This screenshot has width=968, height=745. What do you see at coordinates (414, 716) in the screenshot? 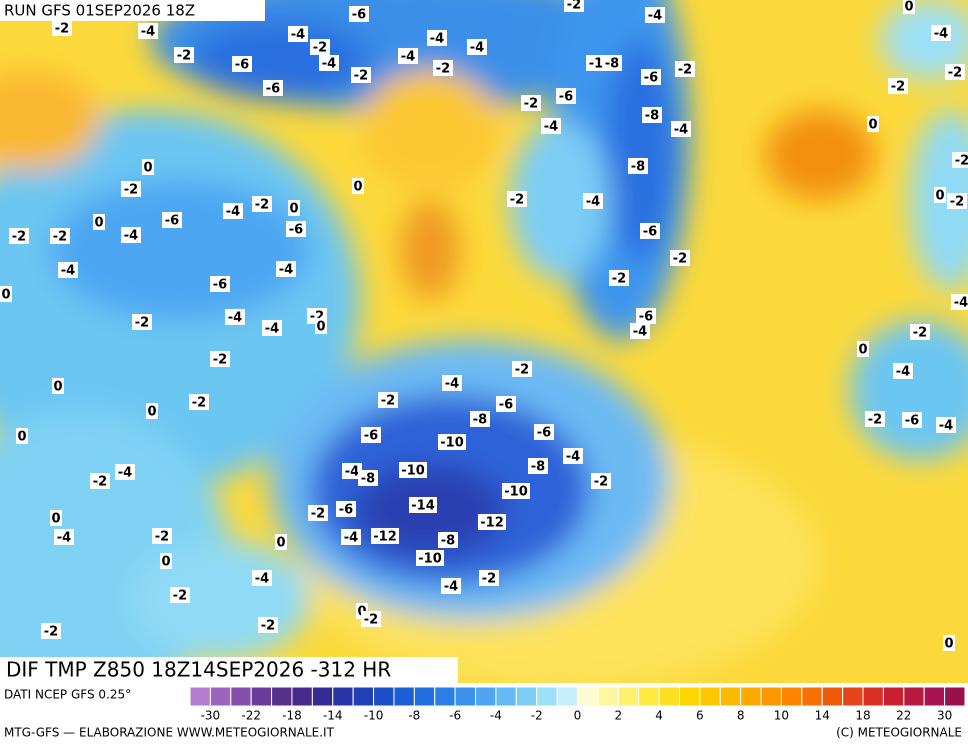
I see `colorbar-label: -8` at bounding box center [414, 716].